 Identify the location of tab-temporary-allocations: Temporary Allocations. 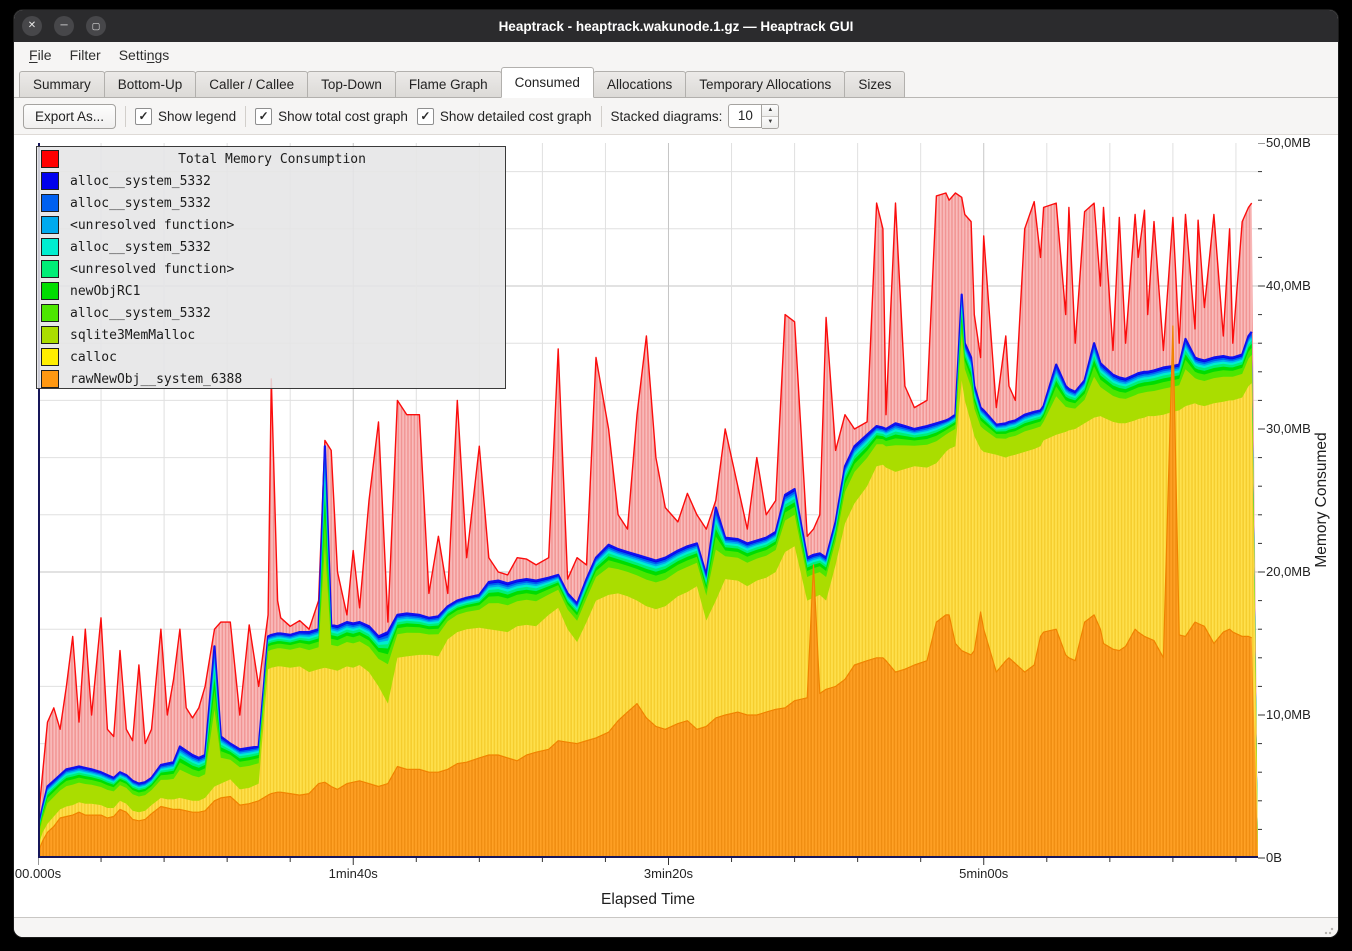
(765, 84).